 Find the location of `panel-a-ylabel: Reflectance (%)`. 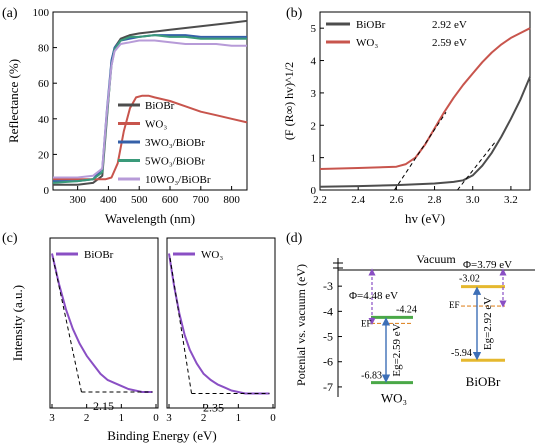

panel-a-ylabel: Reflectance (%) is located at coordinates (13, 101).